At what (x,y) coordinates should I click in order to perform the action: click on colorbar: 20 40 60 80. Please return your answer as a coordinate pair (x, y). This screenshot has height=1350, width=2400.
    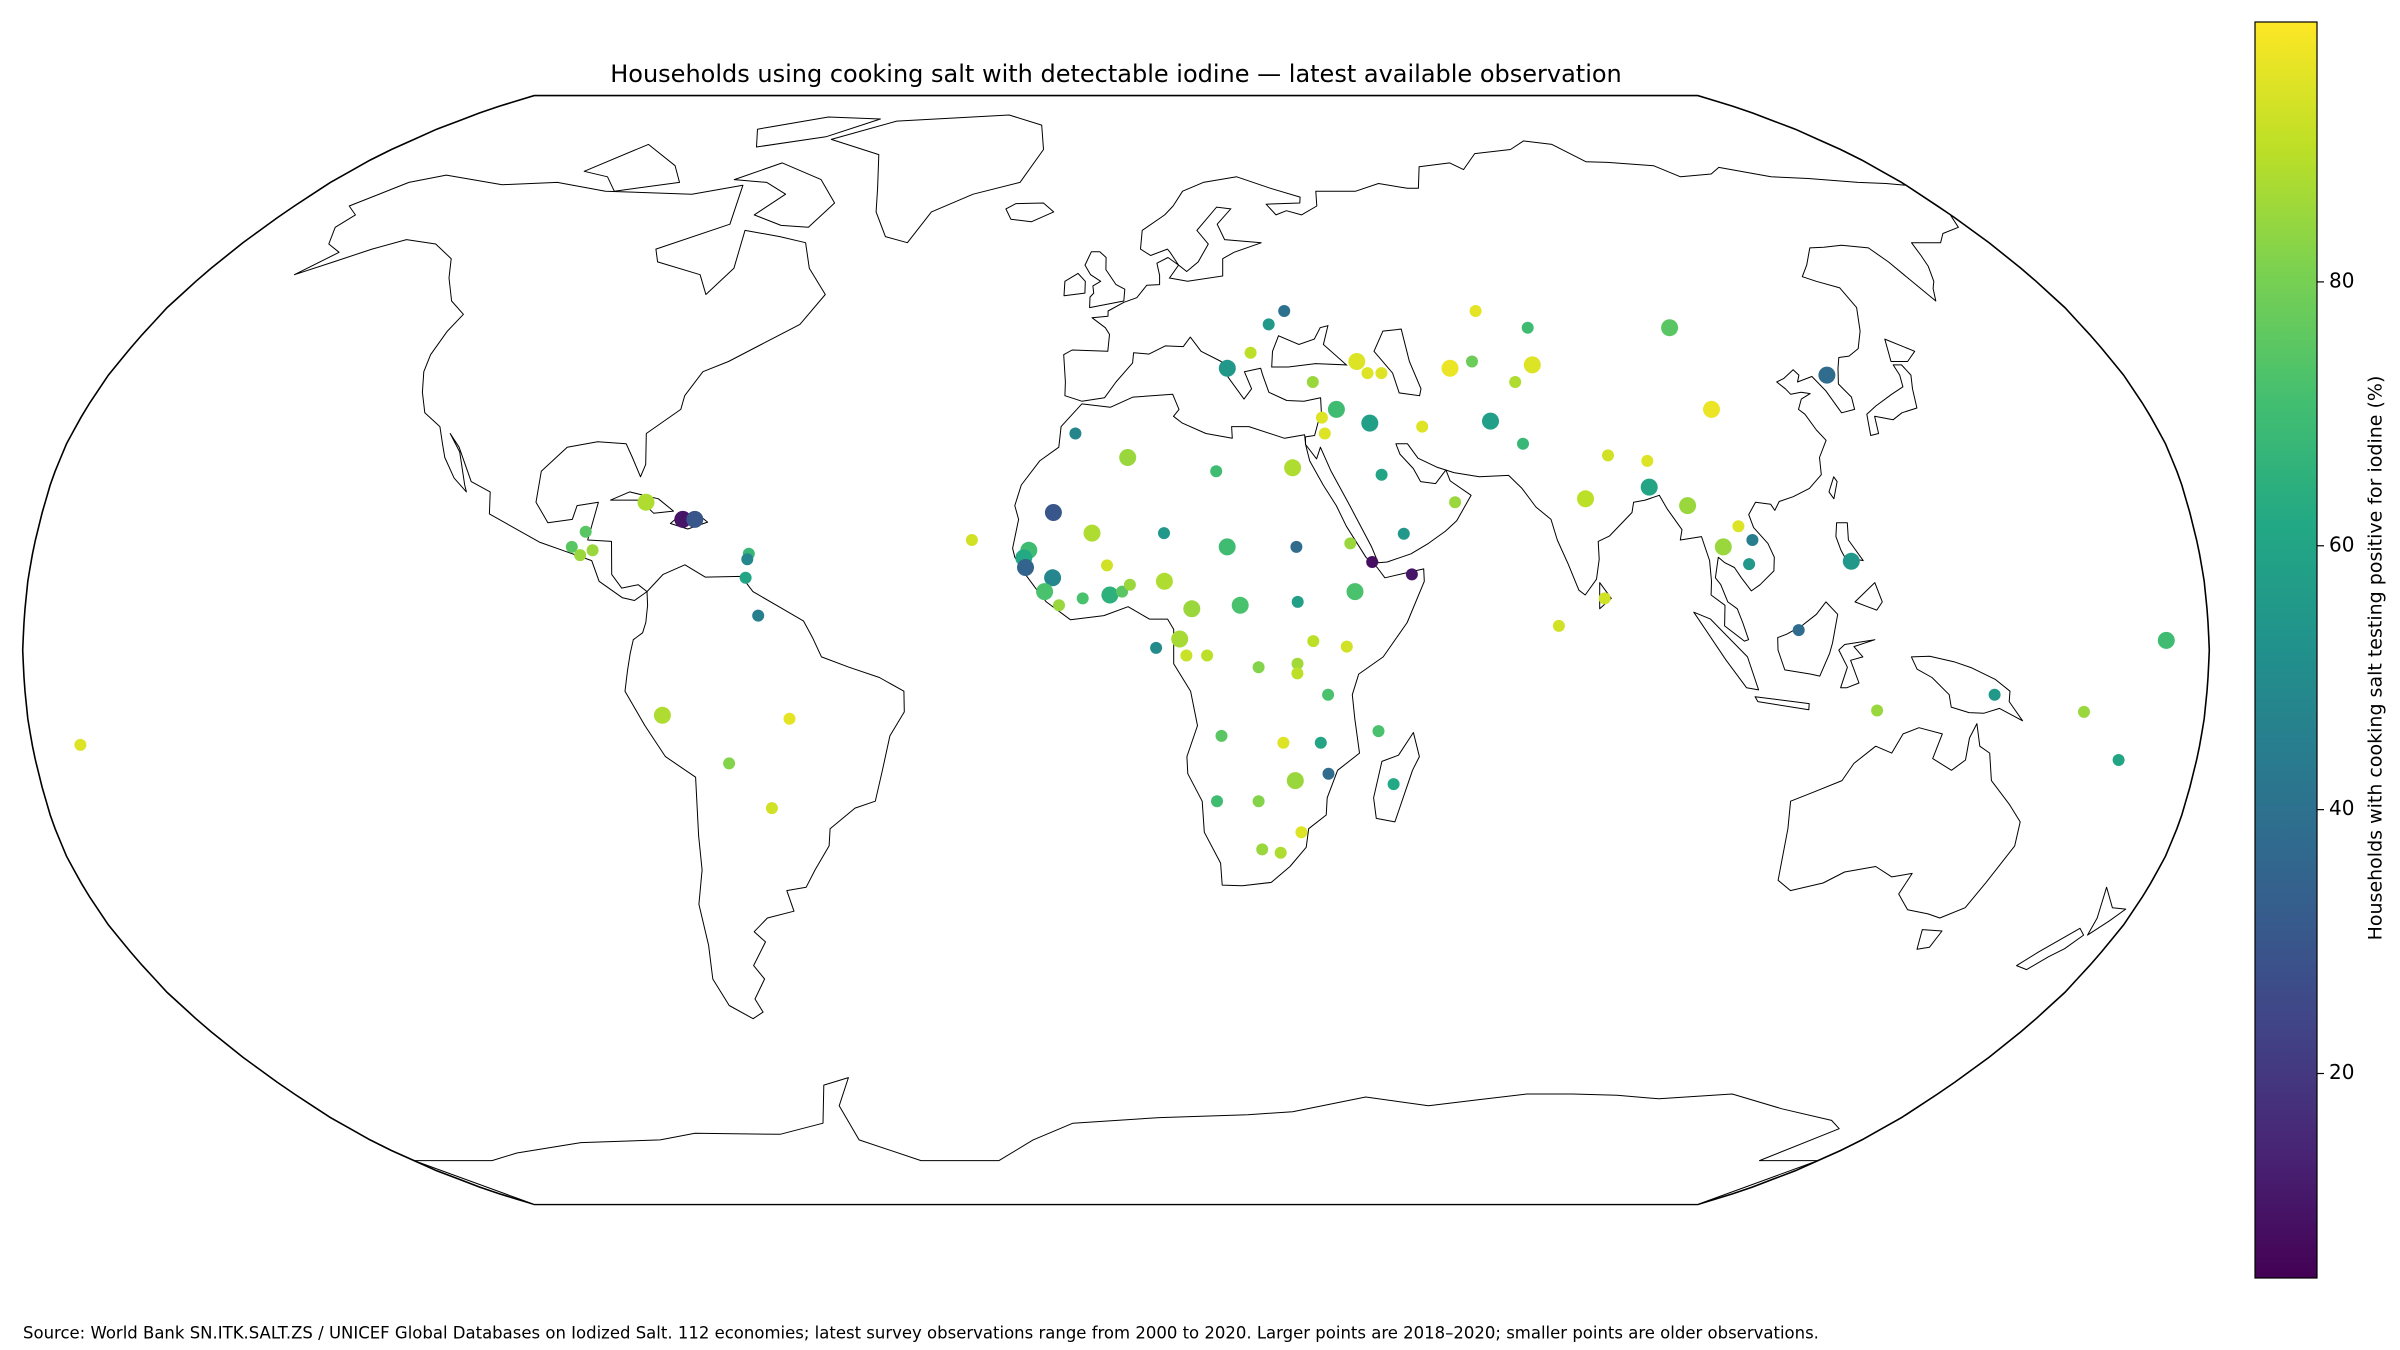
    Looking at the image, I should click on (2304, 650).